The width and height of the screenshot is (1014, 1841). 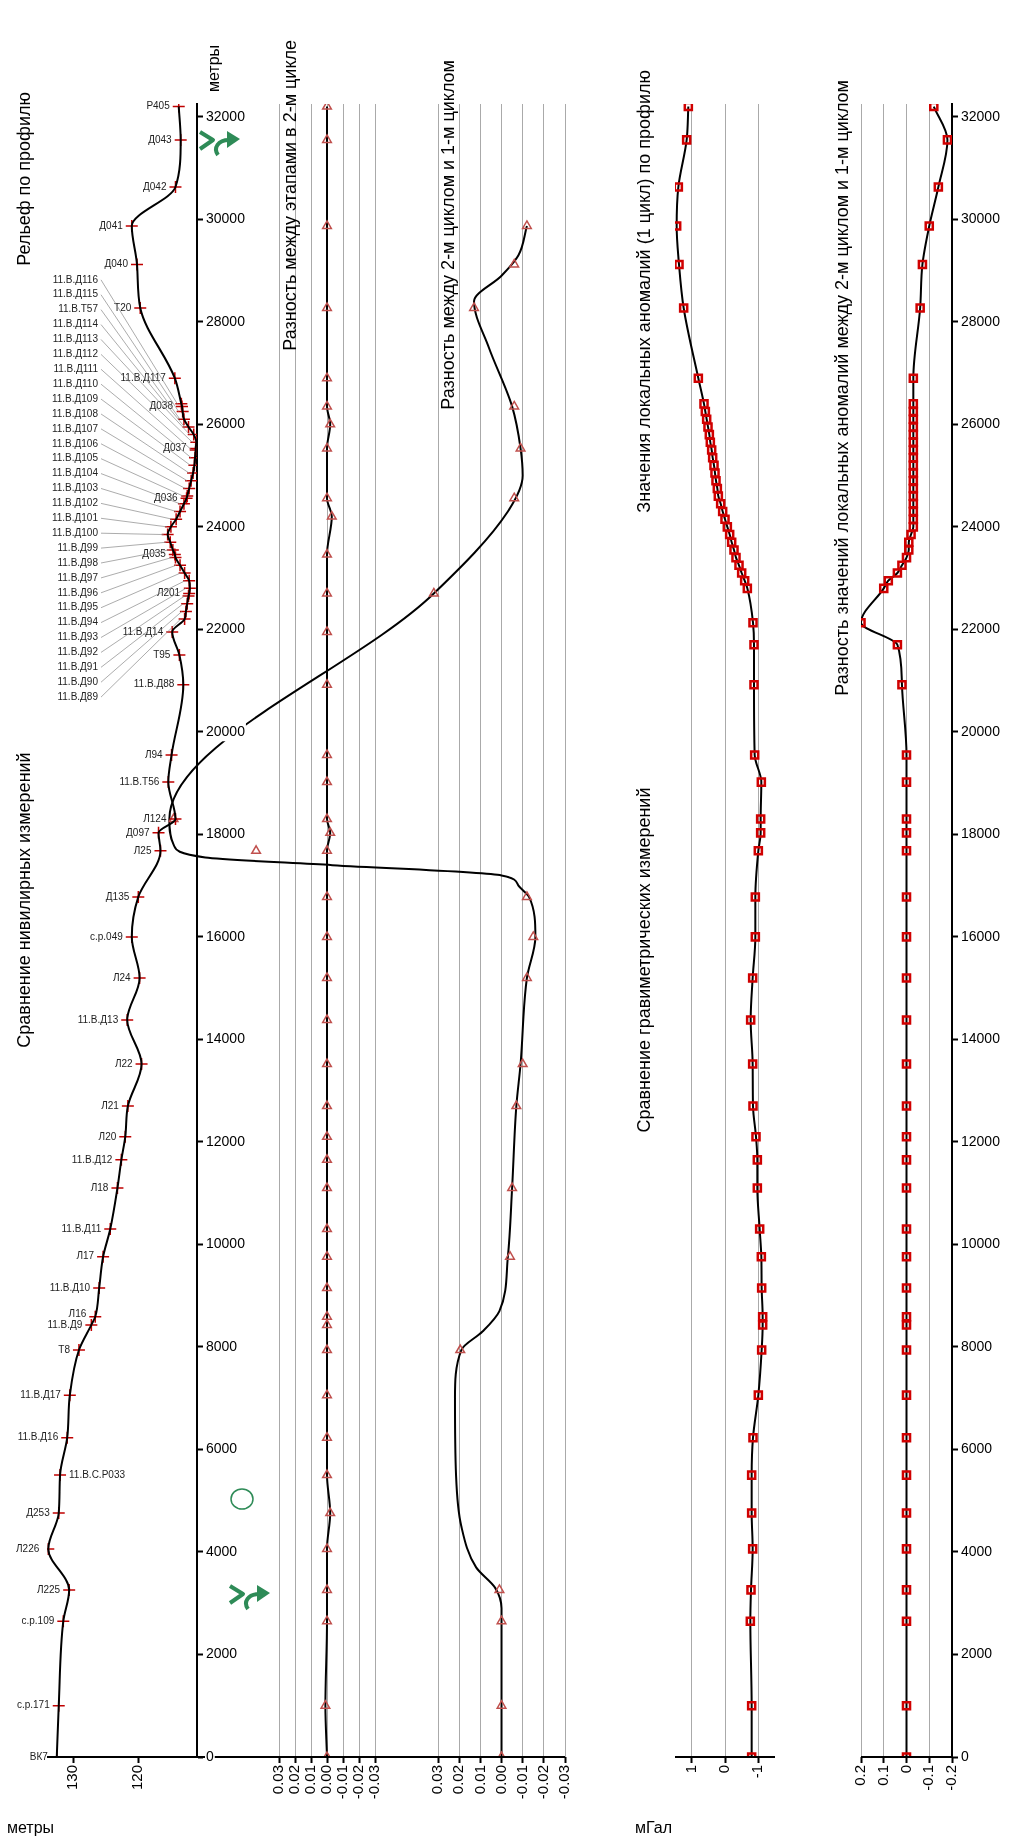 I want to click on annotation: 11.В.Д88, so click(x=154, y=684).